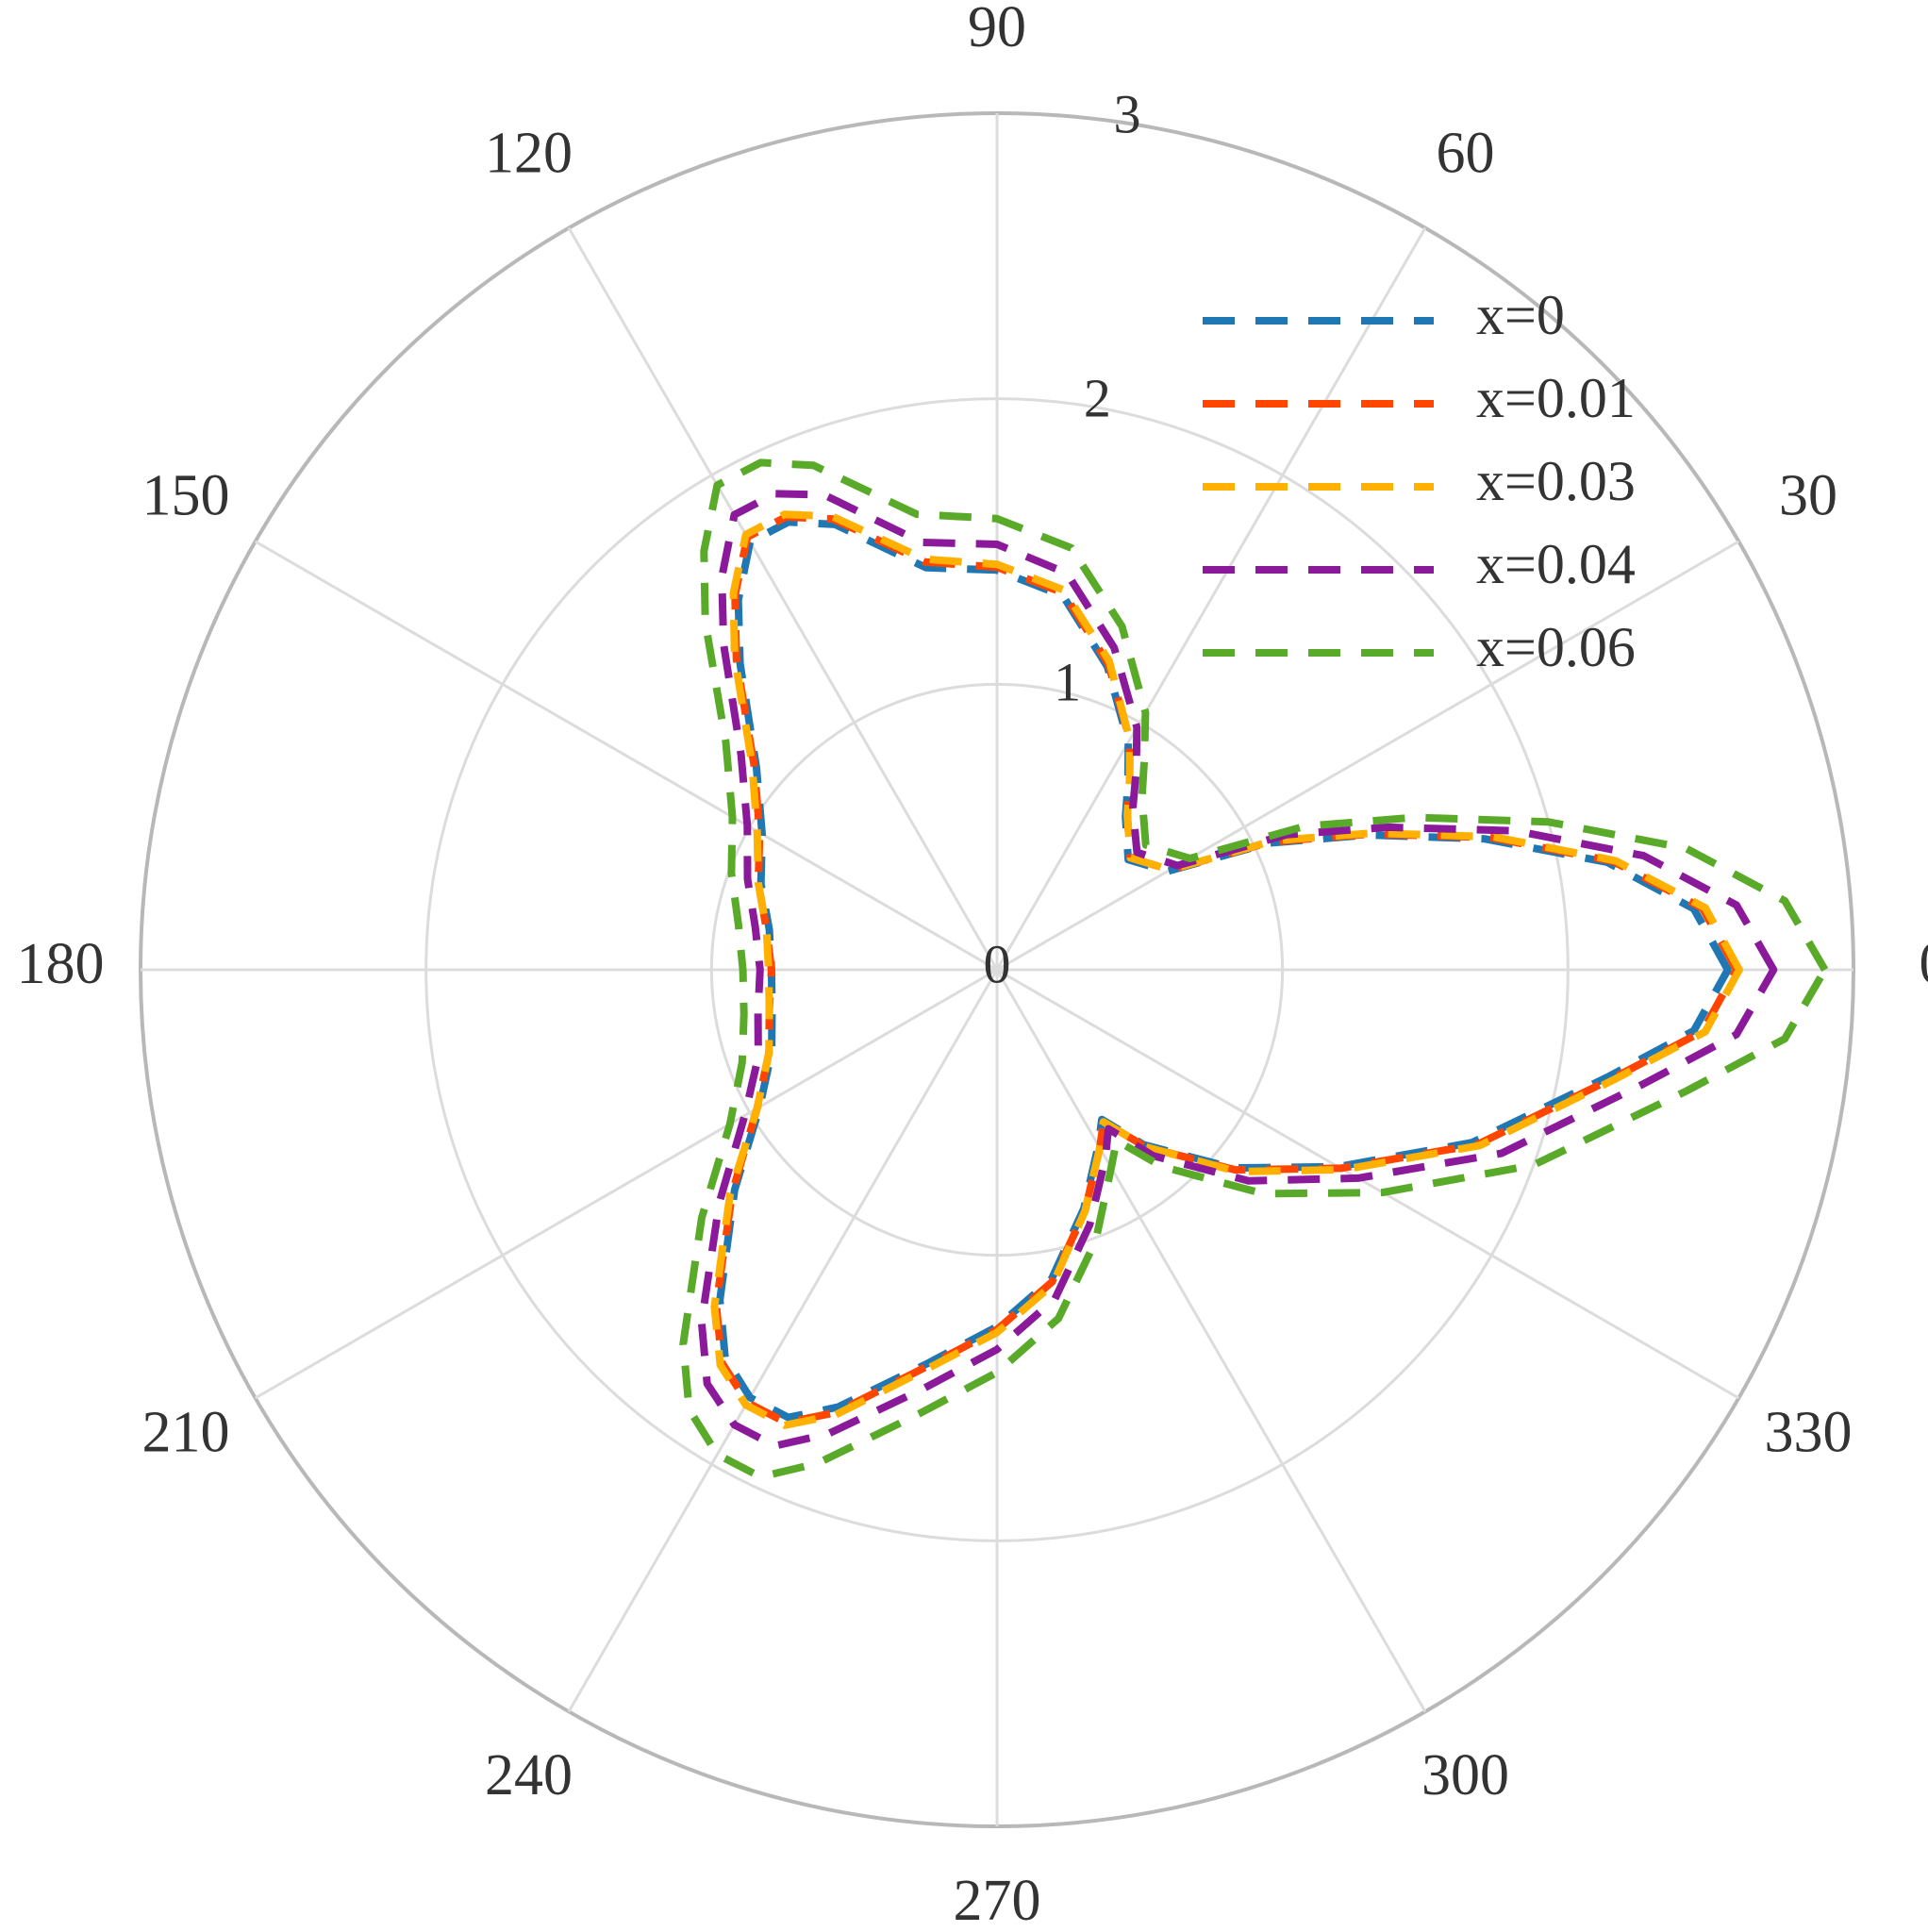 The width and height of the screenshot is (1928, 1932). I want to click on angle-tick-label: 180, so click(61, 964).